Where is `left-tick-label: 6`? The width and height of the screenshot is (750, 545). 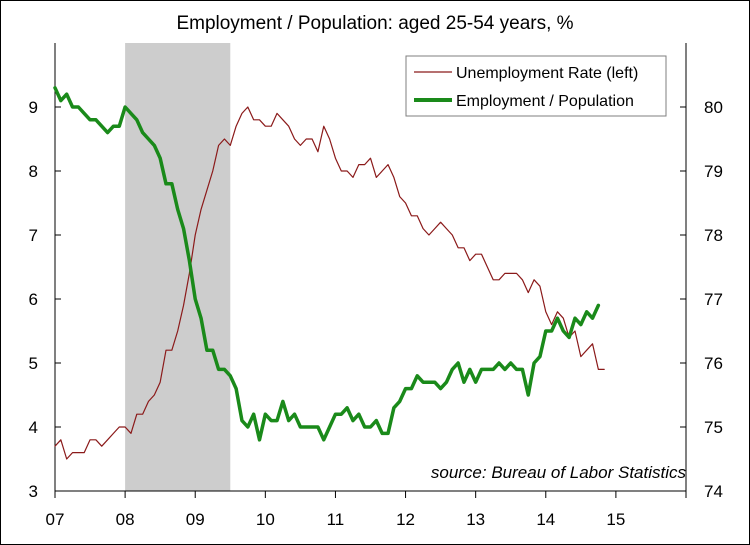 left-tick-label: 6 is located at coordinates (33, 299).